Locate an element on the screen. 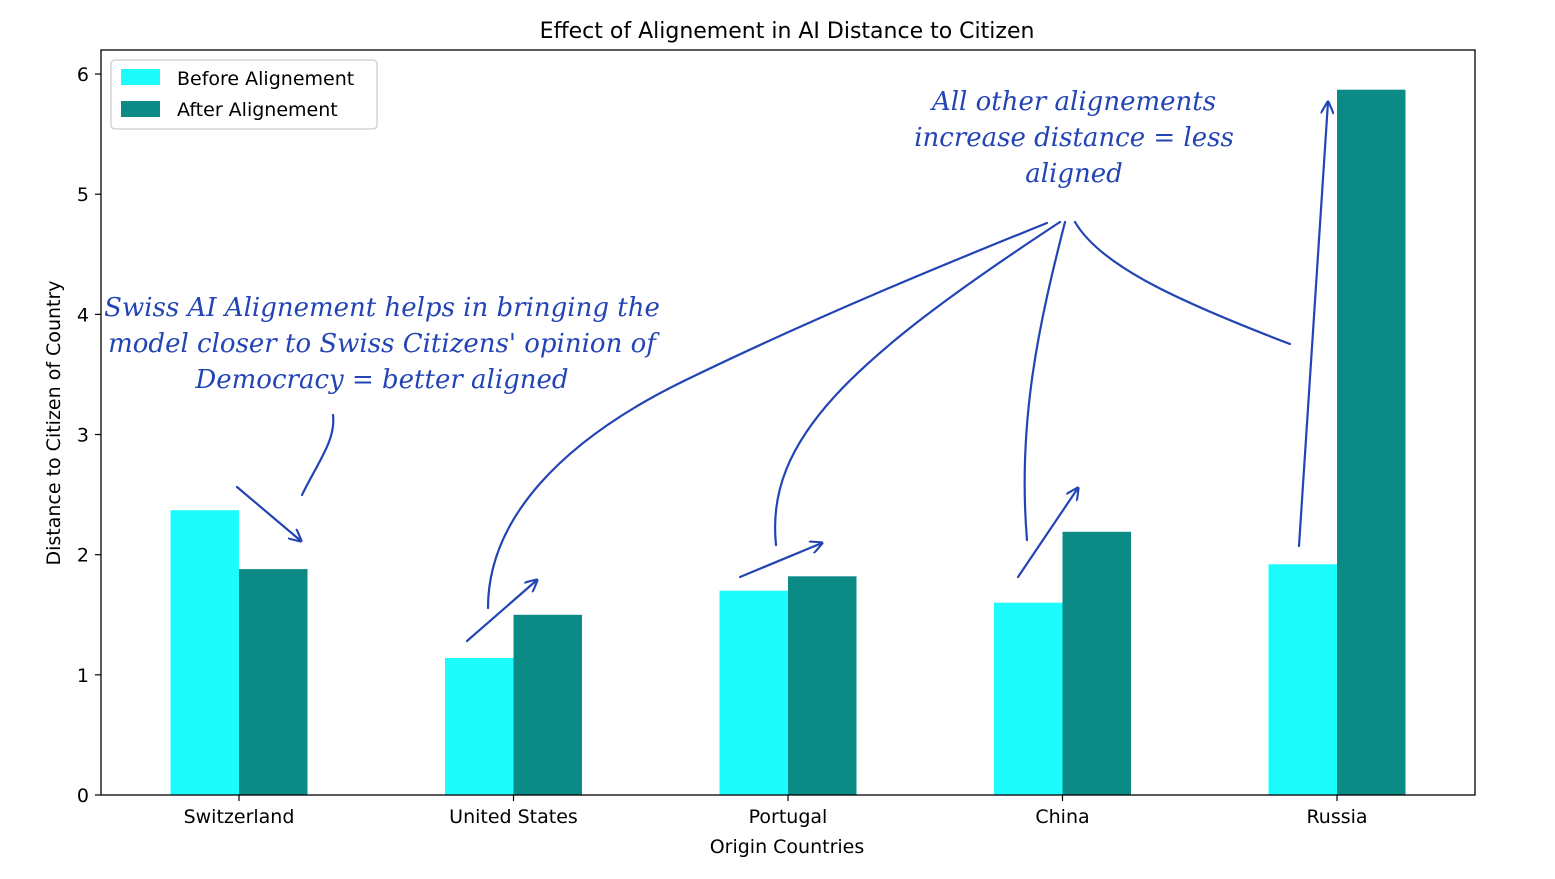 This screenshot has height=879, width=1555. legend-swatch-after is located at coordinates (140, 109).